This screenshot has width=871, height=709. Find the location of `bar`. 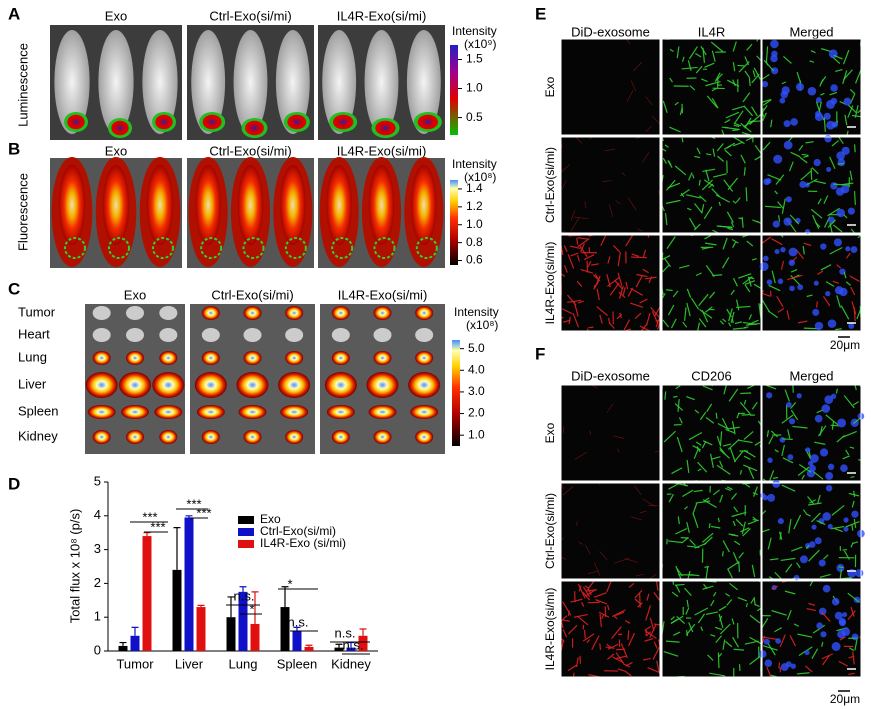

bar is located at coordinates (135, 643).